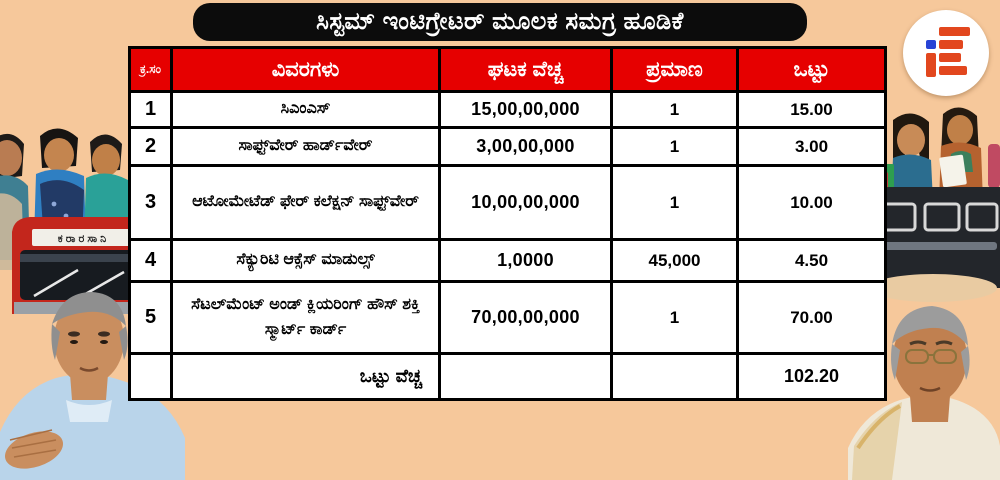 Image resolution: width=1000 pixels, height=480 pixels. I want to click on bus-sign-text: ಕ ರಾ ರ ಸಾ ನಿ, so click(82, 239).